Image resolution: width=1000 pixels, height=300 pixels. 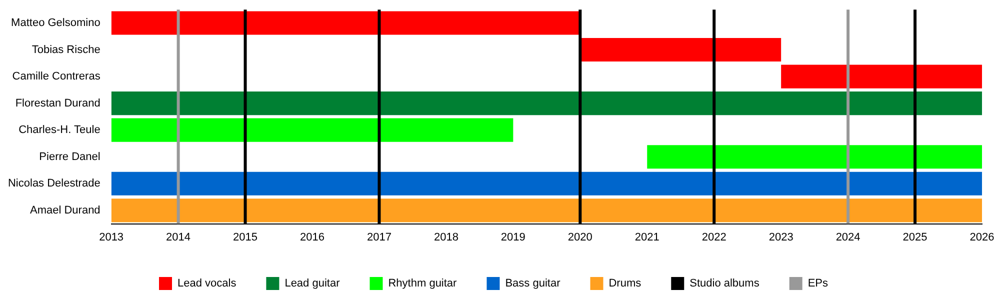 I want to click on y-tick-label: Florestan Durand, so click(x=57, y=103).